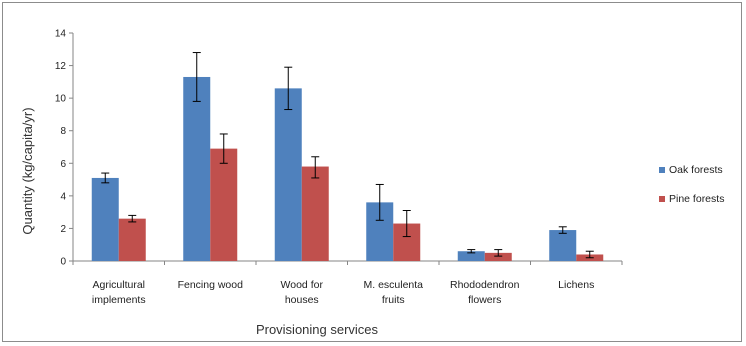  What do you see at coordinates (27, 170) in the screenshot?
I see `y-axis-title: Quantity (kg/capita/yr)` at bounding box center [27, 170].